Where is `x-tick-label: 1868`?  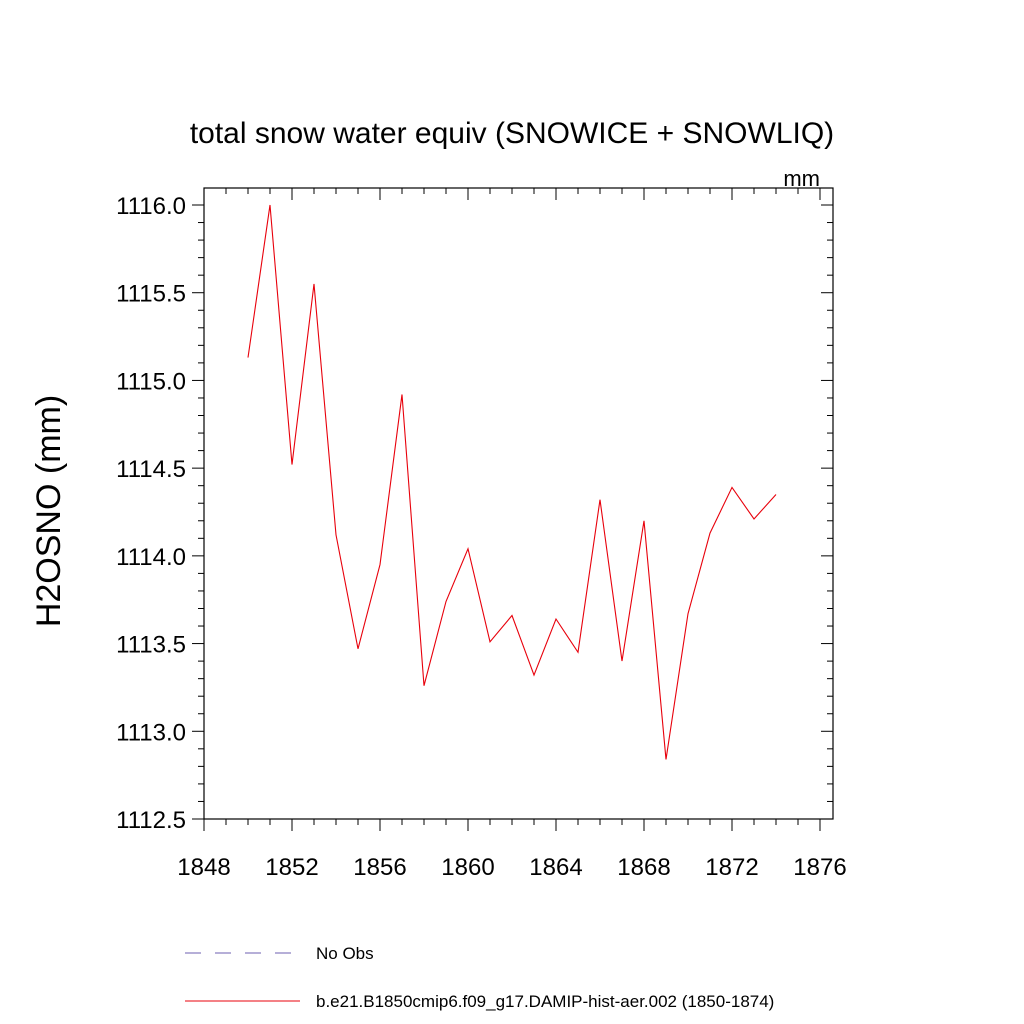
x-tick-label: 1868 is located at coordinates (643, 867).